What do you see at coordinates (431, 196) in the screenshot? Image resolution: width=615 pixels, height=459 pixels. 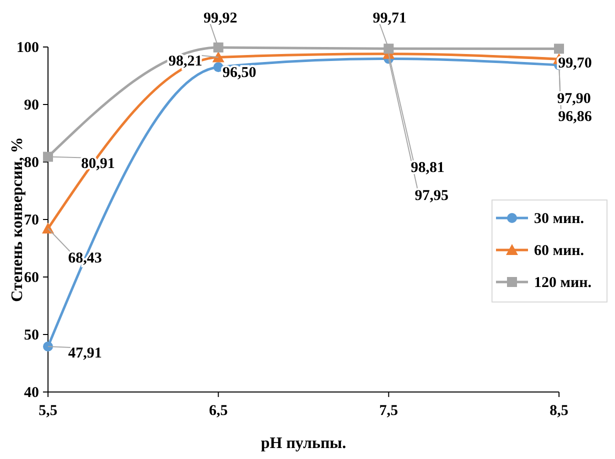 I see `data-label: 97,95` at bounding box center [431, 196].